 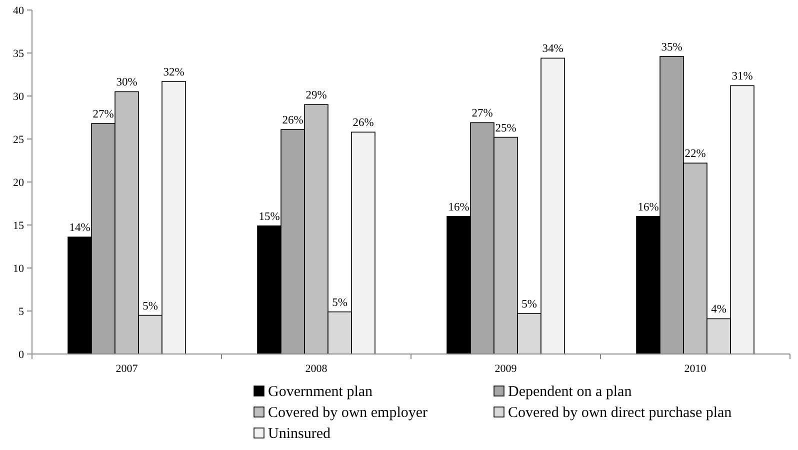 What do you see at coordinates (317, 96) in the screenshot?
I see `data-label: 29%` at bounding box center [317, 96].